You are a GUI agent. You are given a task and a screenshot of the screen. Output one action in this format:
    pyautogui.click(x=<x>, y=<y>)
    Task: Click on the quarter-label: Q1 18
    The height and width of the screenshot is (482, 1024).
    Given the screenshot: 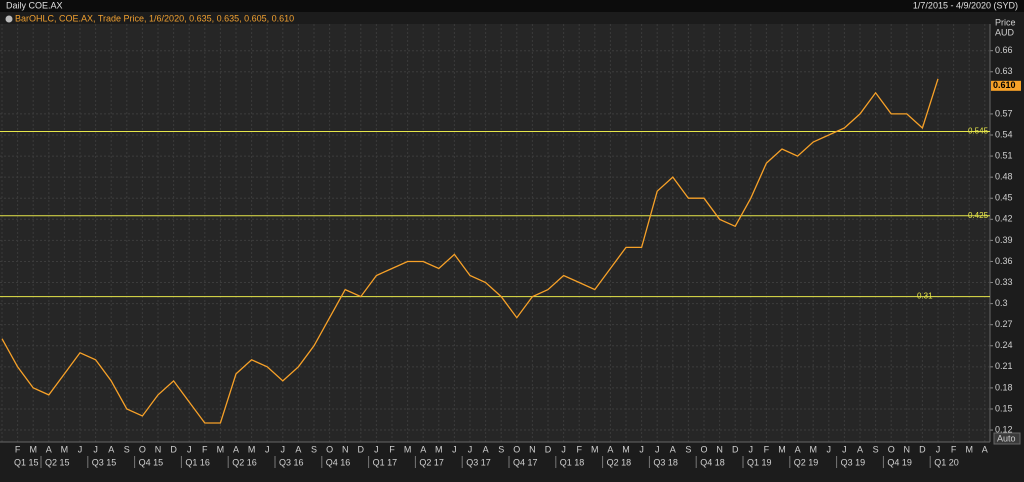 What is the action you would take?
    pyautogui.click(x=572, y=462)
    